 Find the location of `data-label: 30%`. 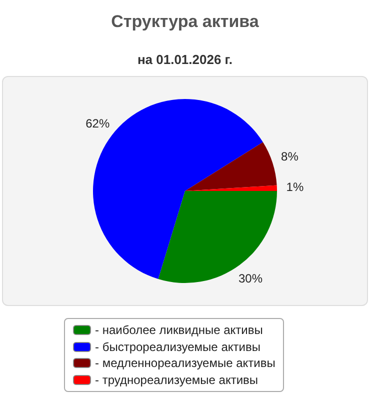

data-label: 30% is located at coordinates (250, 279).